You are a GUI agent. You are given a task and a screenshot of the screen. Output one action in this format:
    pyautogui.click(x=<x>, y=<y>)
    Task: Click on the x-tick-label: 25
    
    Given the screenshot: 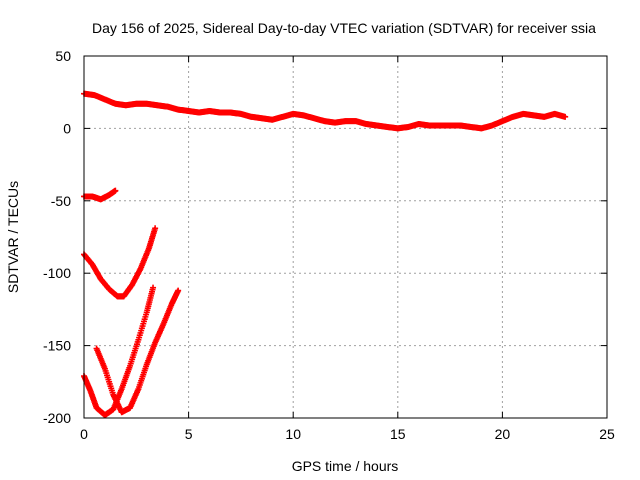 What is the action you would take?
    pyautogui.click(x=607, y=434)
    